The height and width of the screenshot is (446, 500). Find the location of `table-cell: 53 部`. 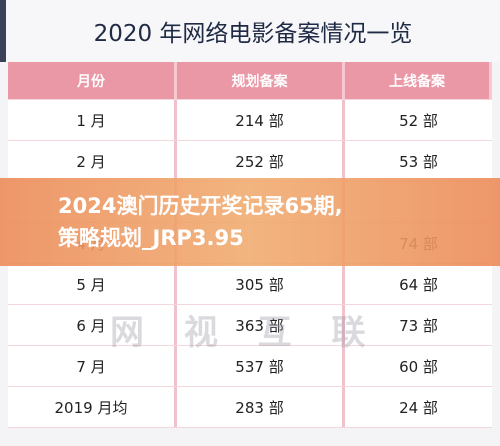

table-cell: 53 部 is located at coordinates (418, 161).